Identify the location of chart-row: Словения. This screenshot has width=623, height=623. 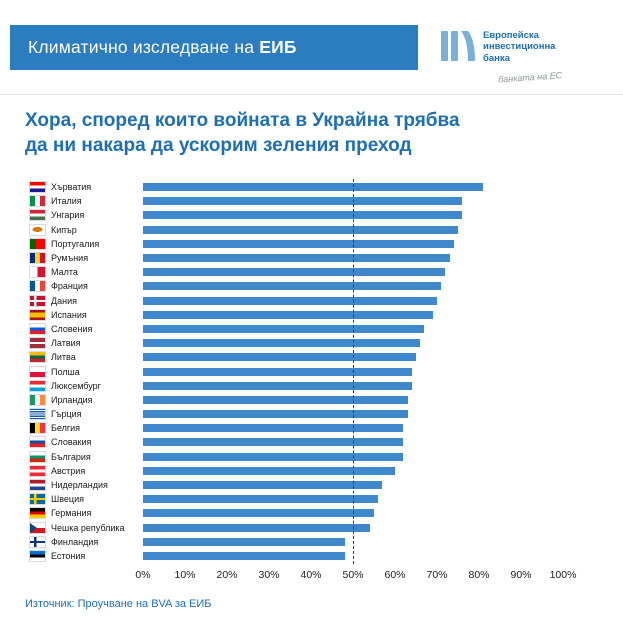
(296, 329).